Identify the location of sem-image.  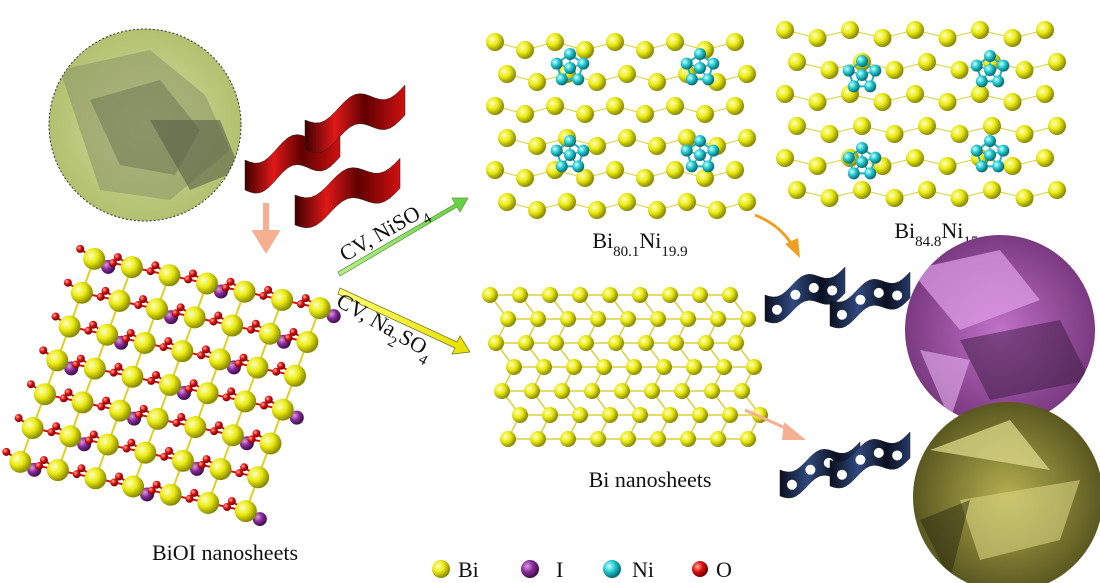
(1006, 492).